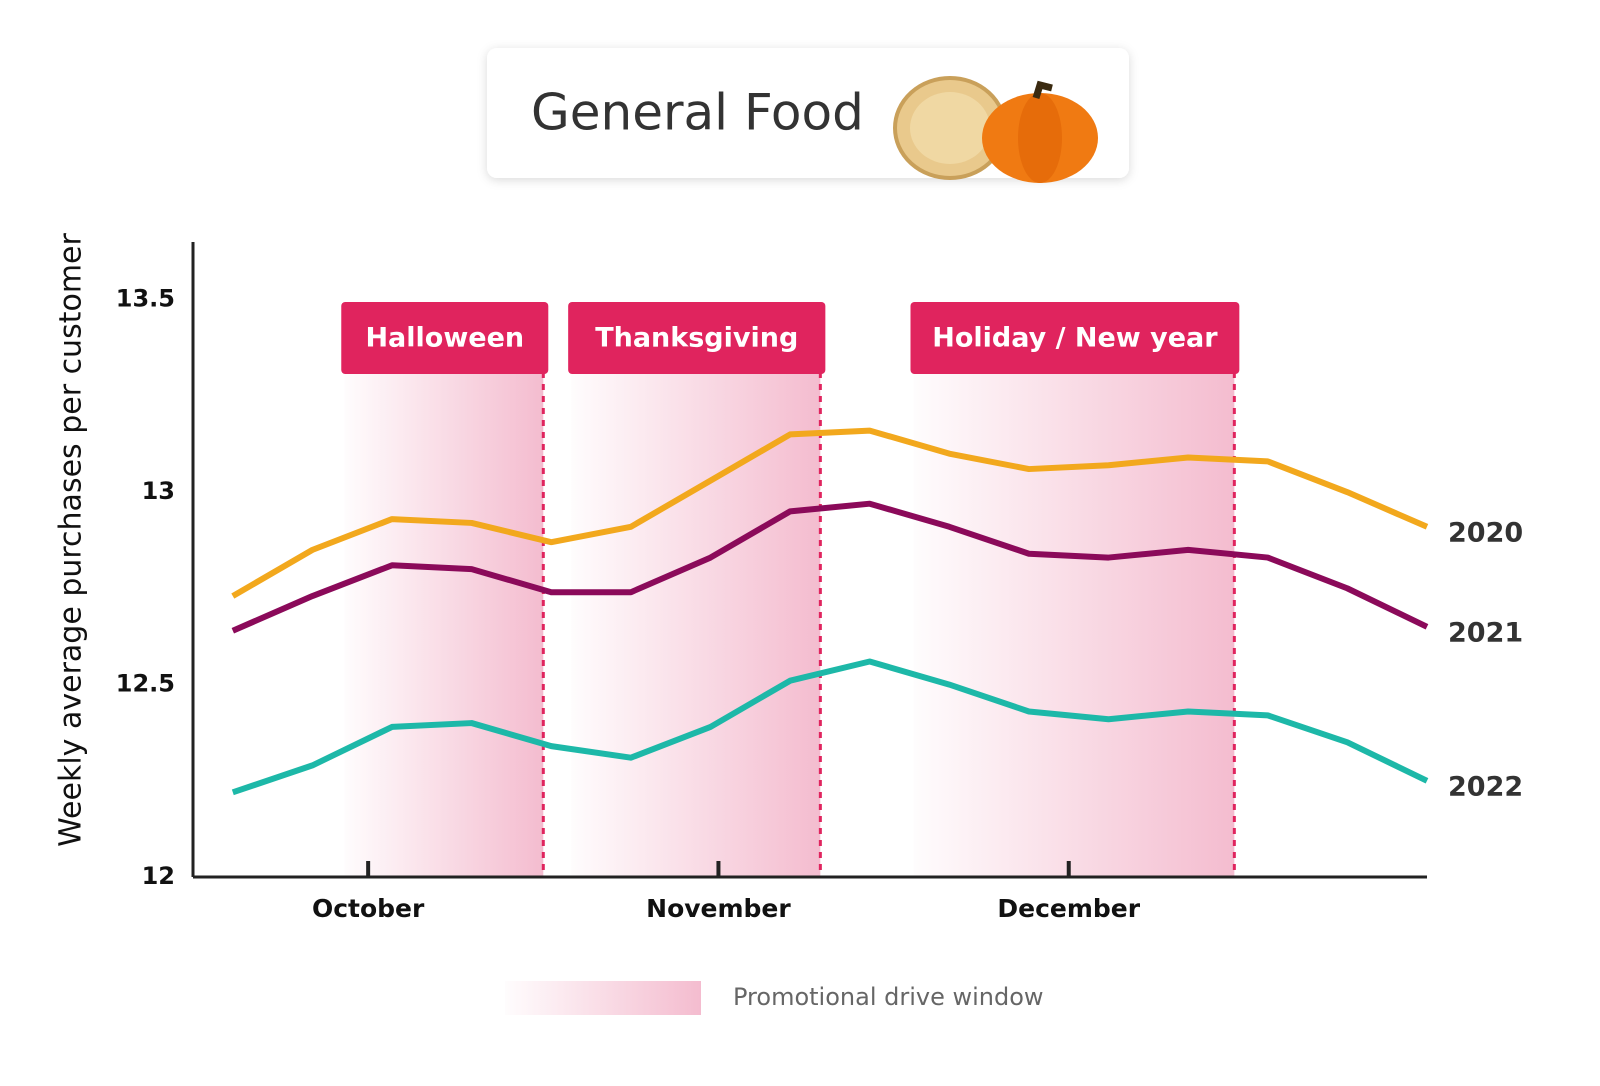  I want to click on legend-label: Promotional drive window, so click(888, 997).